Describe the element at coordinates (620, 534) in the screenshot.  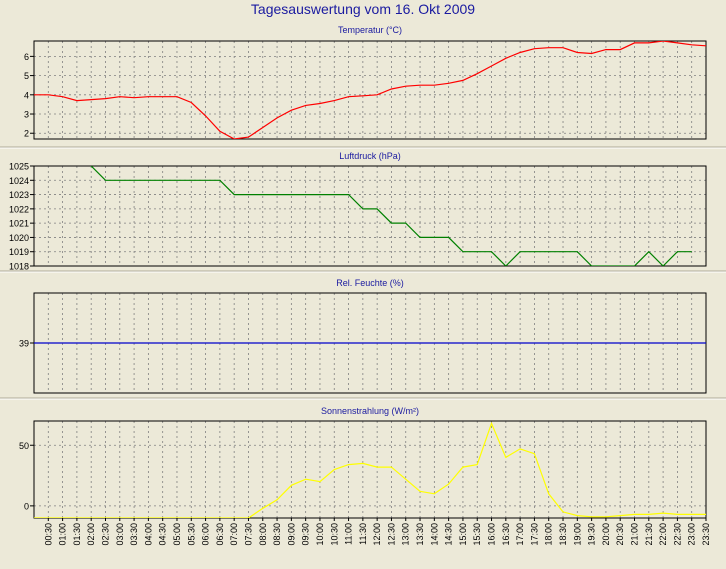
I see `xtick-label: 20:30` at that location.